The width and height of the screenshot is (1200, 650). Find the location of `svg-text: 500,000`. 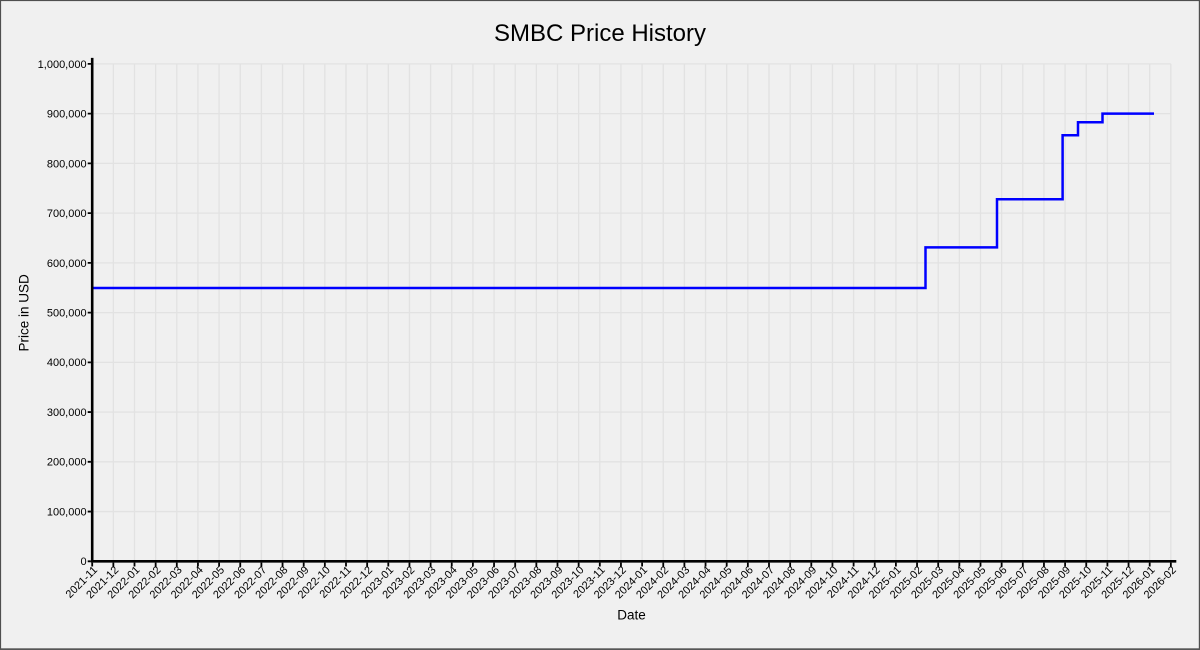

svg-text: 500,000 is located at coordinates (67, 314).